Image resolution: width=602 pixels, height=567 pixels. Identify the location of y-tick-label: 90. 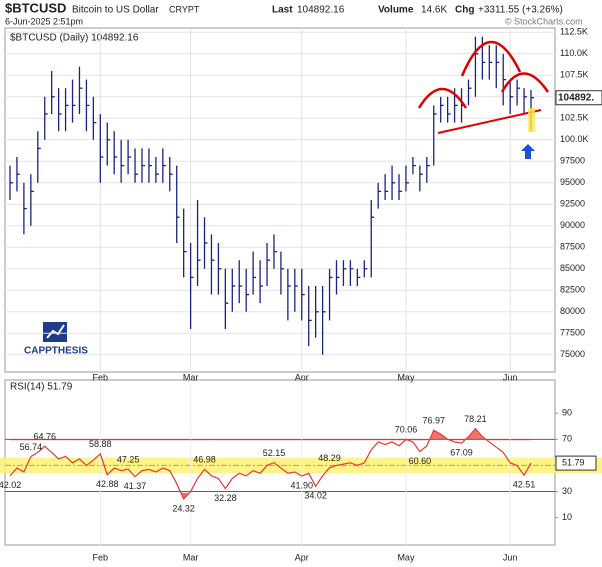
(567, 413).